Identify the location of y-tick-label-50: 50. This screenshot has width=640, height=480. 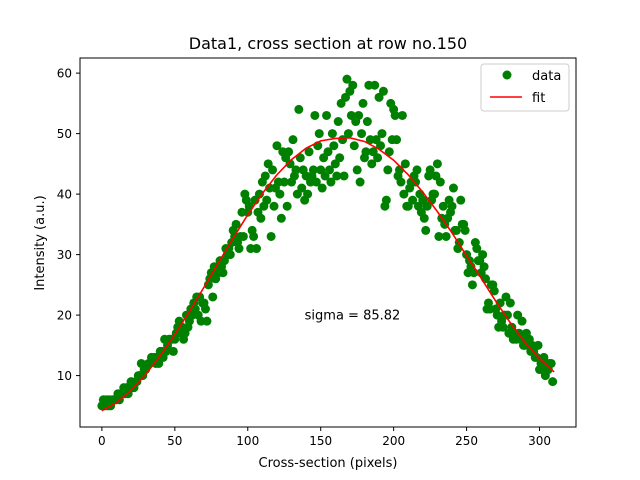
(64, 134).